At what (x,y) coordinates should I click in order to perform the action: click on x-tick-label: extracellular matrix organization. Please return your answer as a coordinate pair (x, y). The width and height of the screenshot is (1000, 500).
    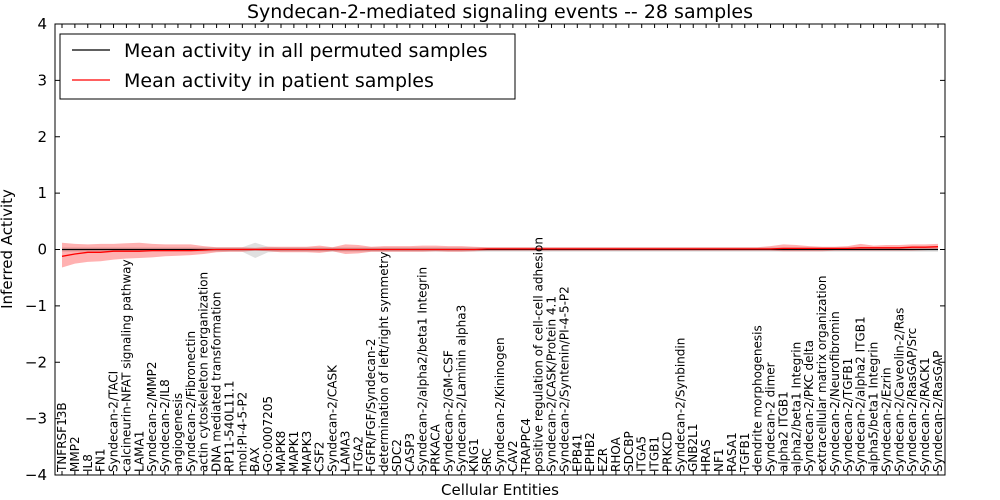
    Looking at the image, I should click on (822, 374).